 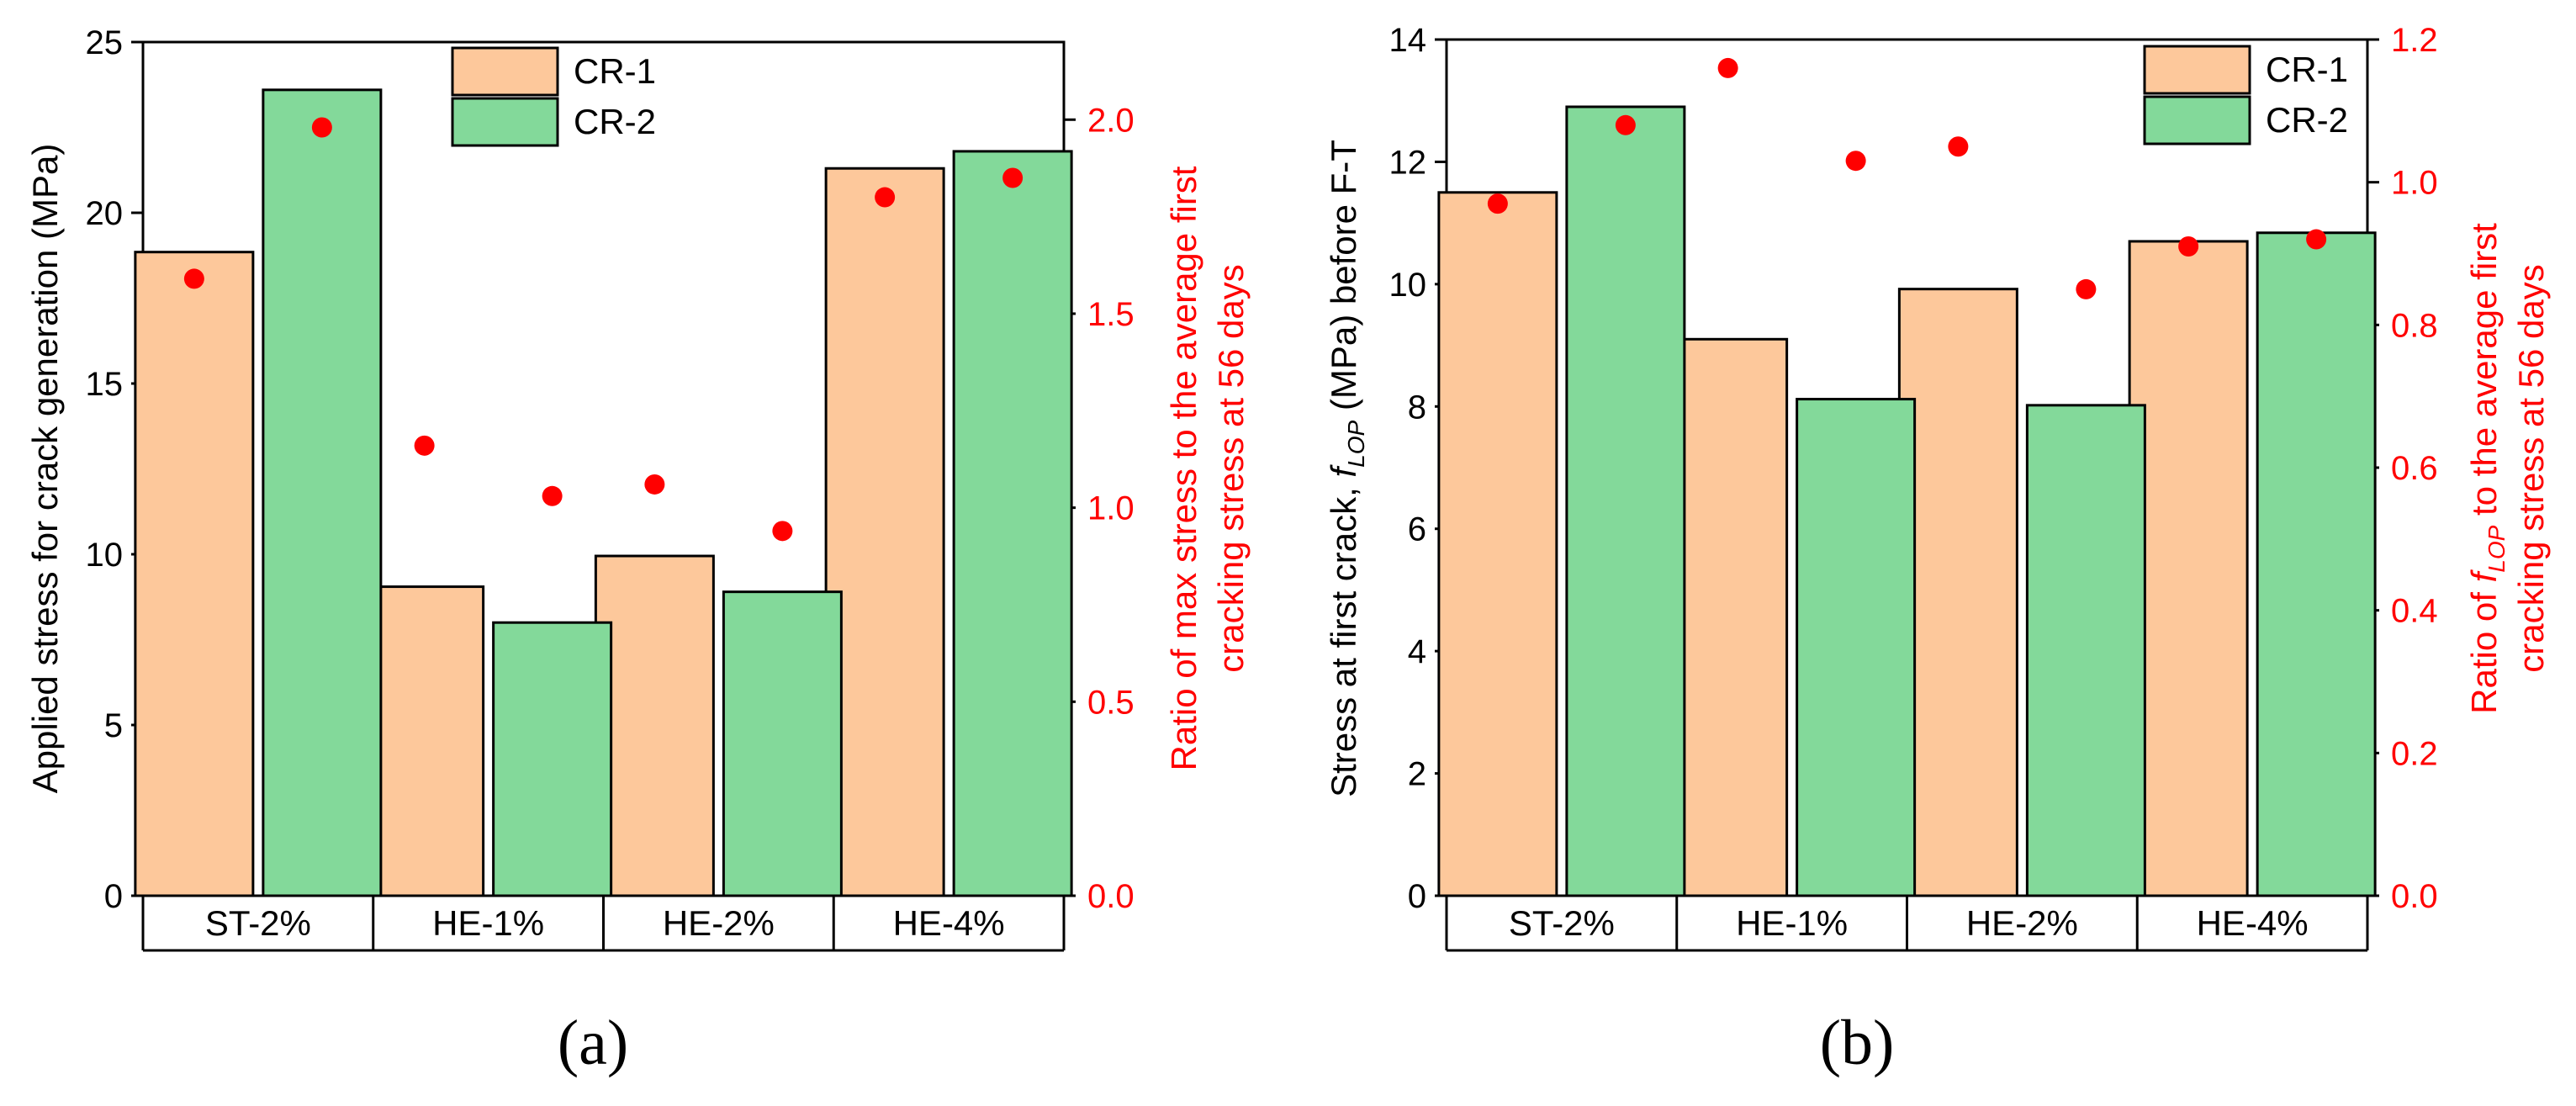 I want to click on right-axis-ticks-b: 0.0 0.2 0.4 0.6 0.8 1.0 1.2, so click(x=2402, y=468).